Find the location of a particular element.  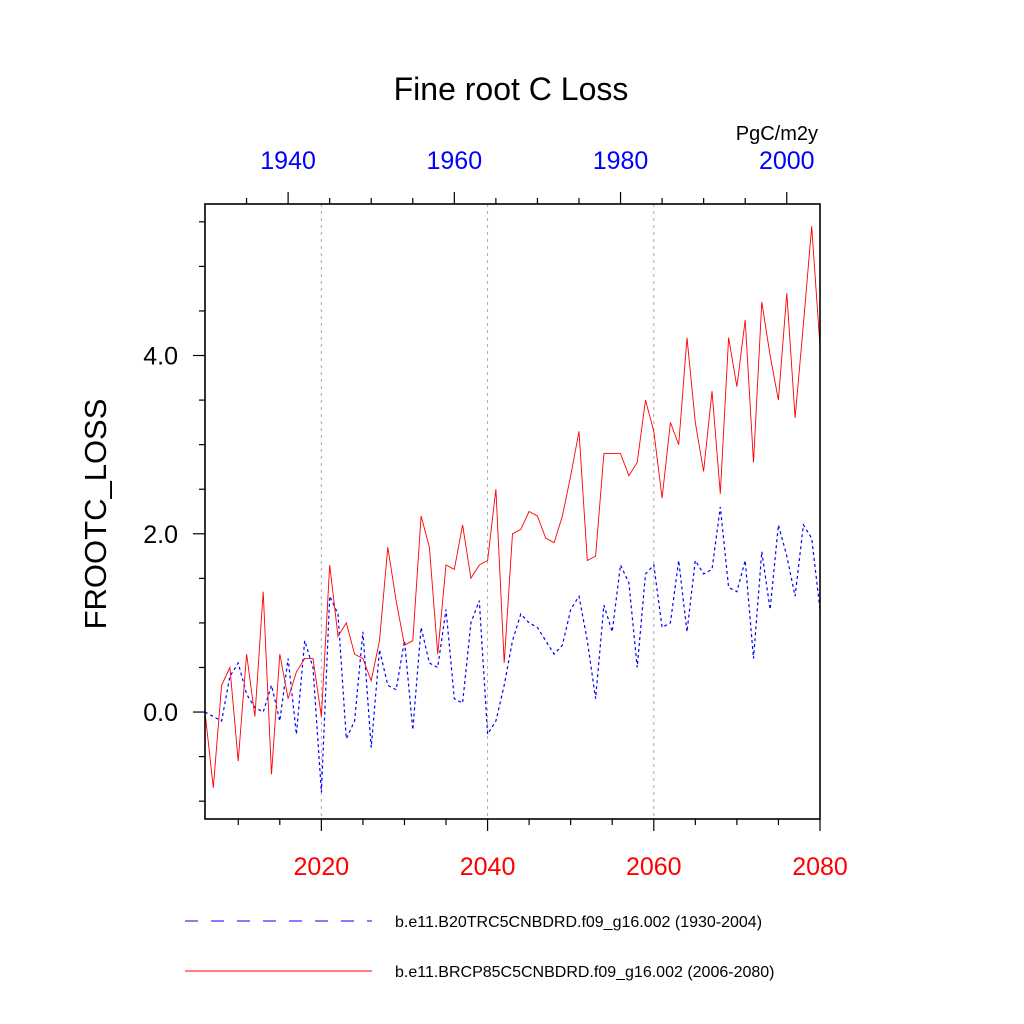

top-tick-label-1980: 1980 is located at coordinates (621, 161).